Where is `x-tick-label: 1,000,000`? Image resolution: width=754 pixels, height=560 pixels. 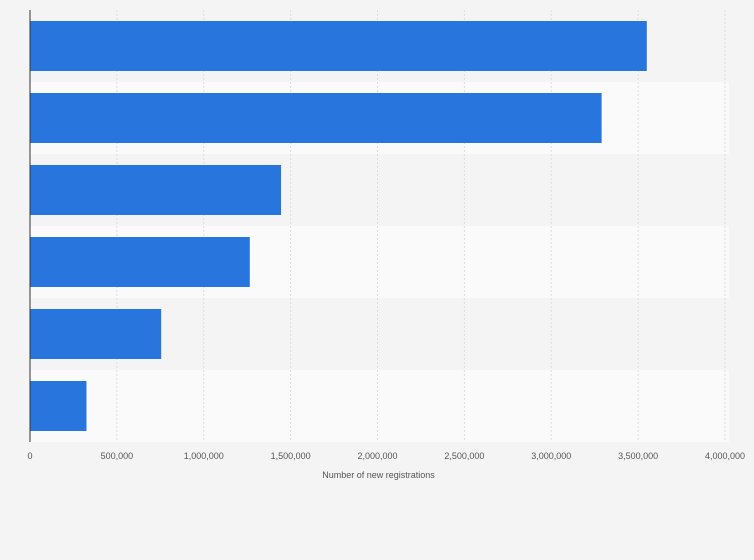 x-tick-label: 1,000,000 is located at coordinates (204, 456).